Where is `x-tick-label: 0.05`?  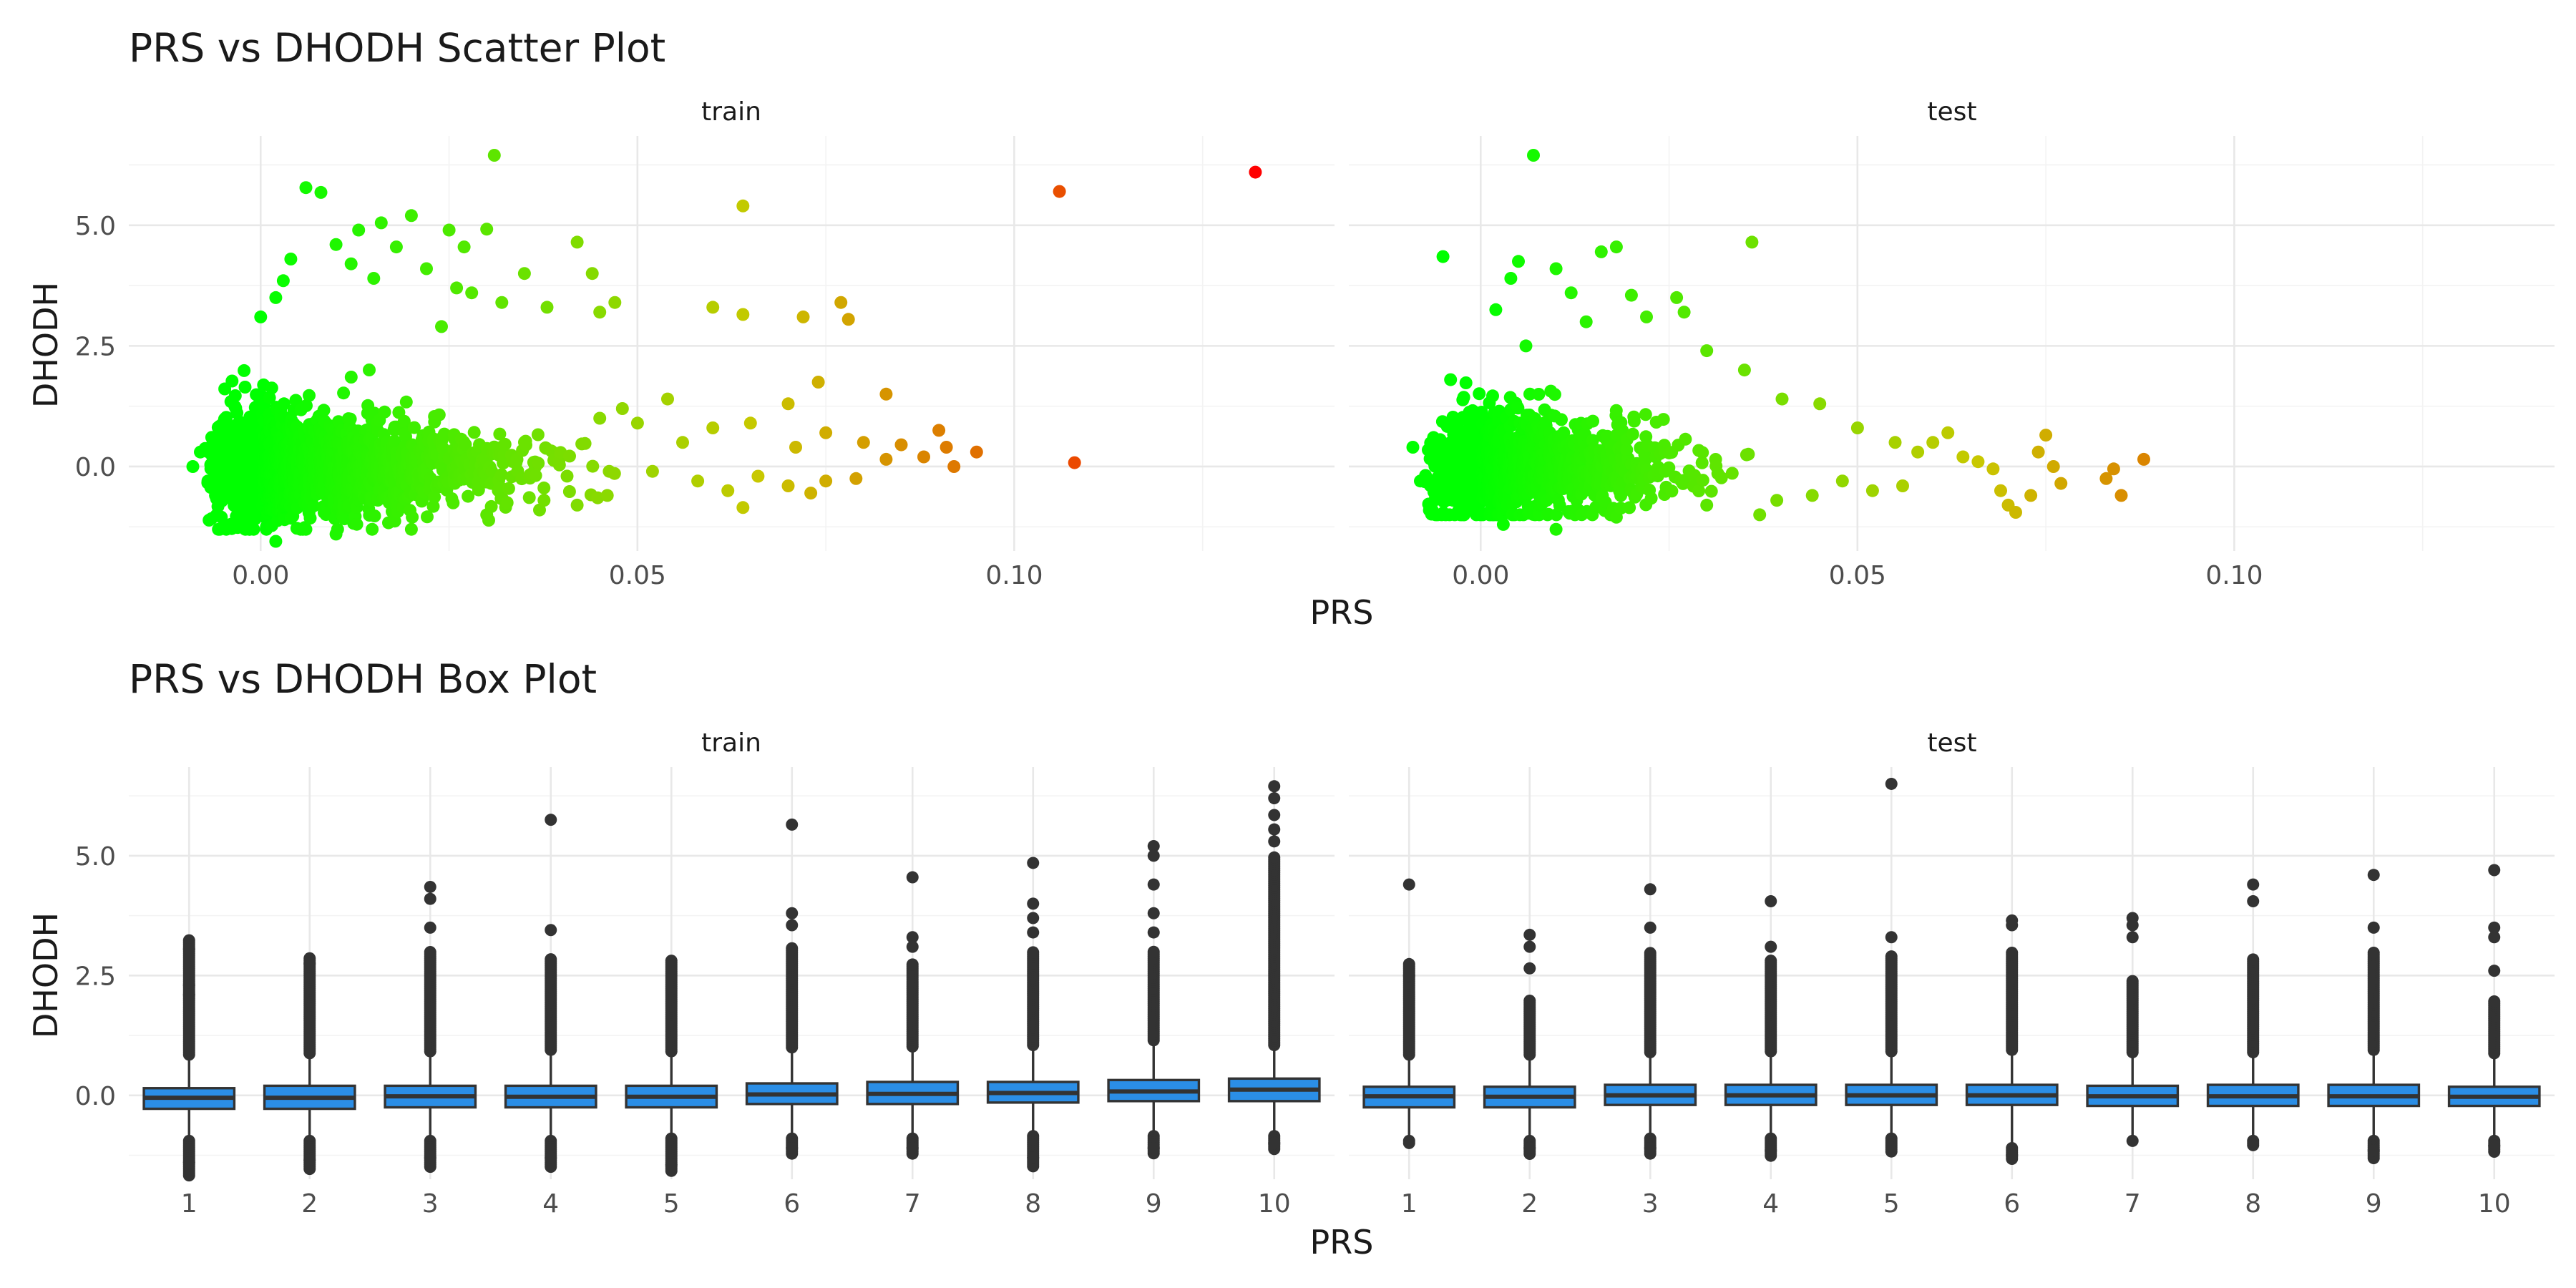
x-tick-label: 0.05 is located at coordinates (1857, 575).